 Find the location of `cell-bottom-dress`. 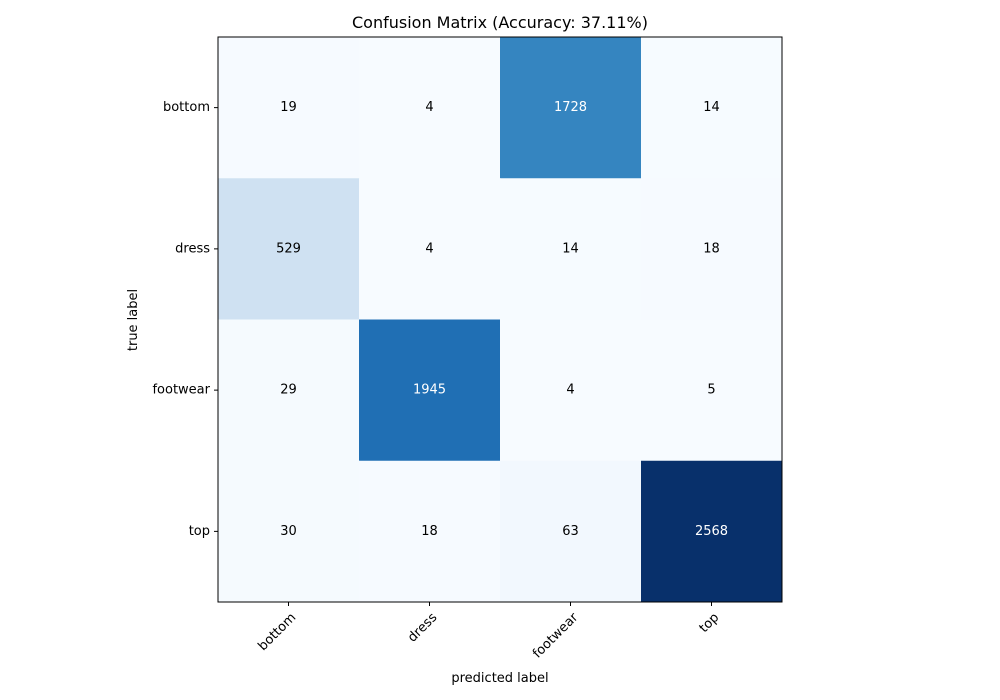

cell-bottom-dress is located at coordinates (430, 108).